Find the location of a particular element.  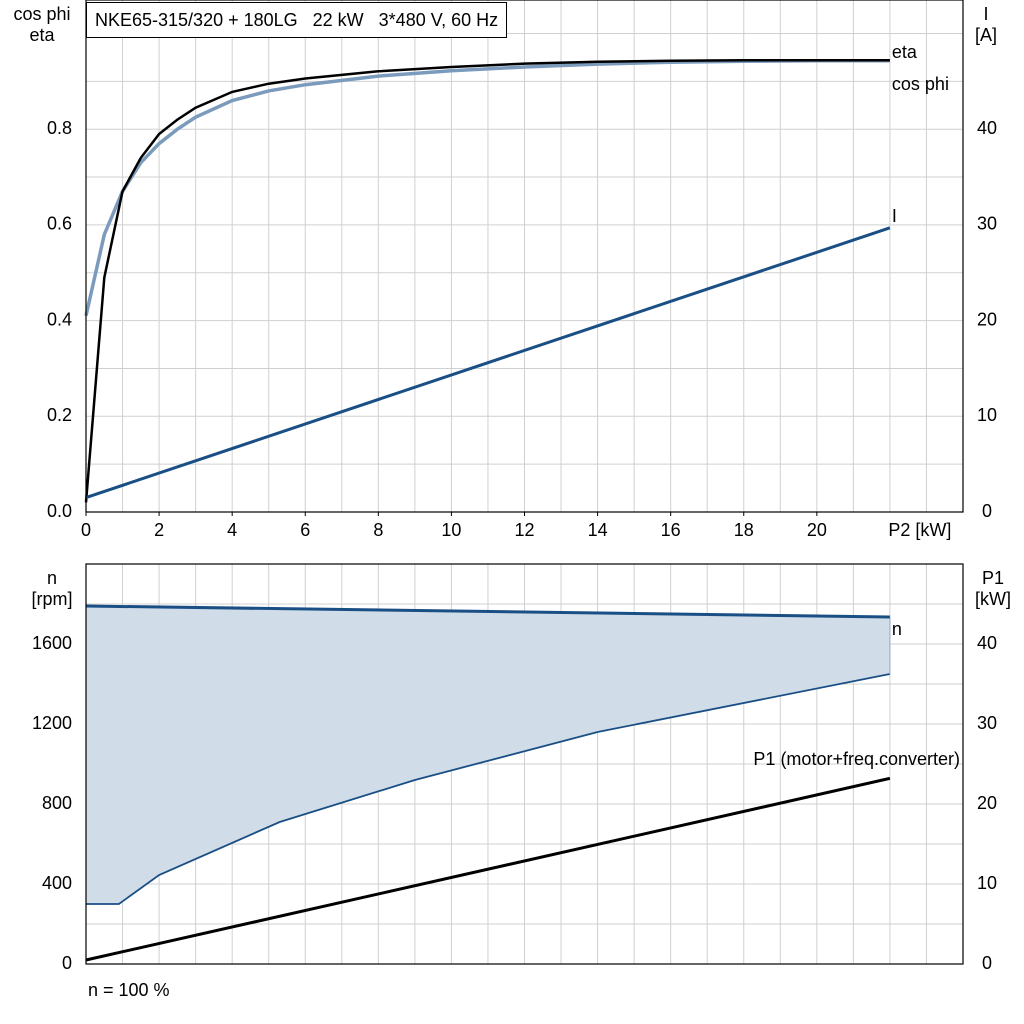

current-series-label: I is located at coordinates (894, 216).